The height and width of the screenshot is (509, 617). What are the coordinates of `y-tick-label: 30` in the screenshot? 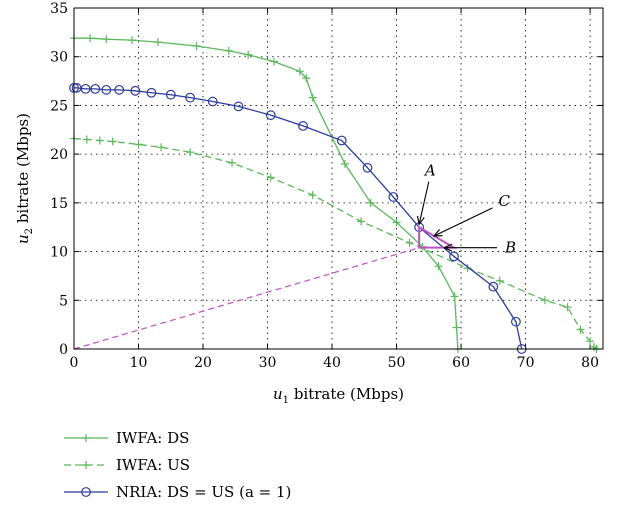 It's located at (59, 58).